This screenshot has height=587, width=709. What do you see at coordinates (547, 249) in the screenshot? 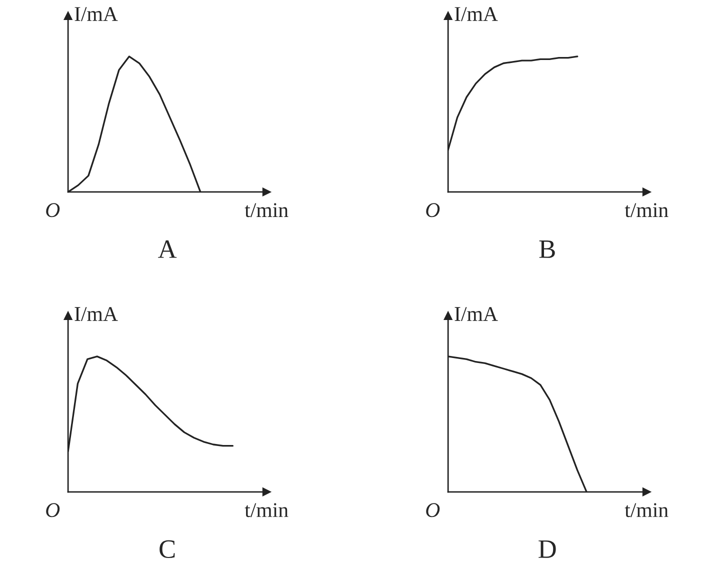
I see `text: B` at bounding box center [547, 249].